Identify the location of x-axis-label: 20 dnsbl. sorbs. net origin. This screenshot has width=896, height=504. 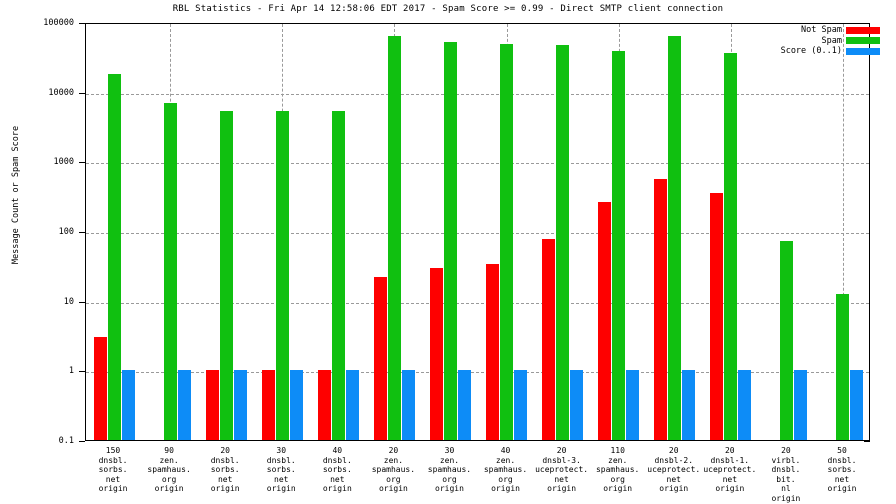
(225, 470).